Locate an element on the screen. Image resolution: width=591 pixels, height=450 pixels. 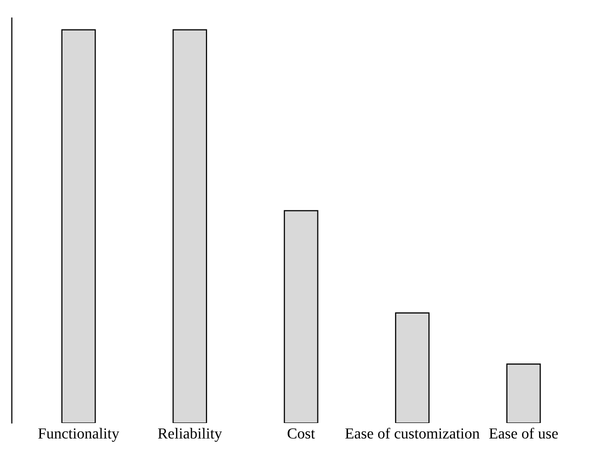
x-tick-label: Ease of customization is located at coordinates (412, 433).